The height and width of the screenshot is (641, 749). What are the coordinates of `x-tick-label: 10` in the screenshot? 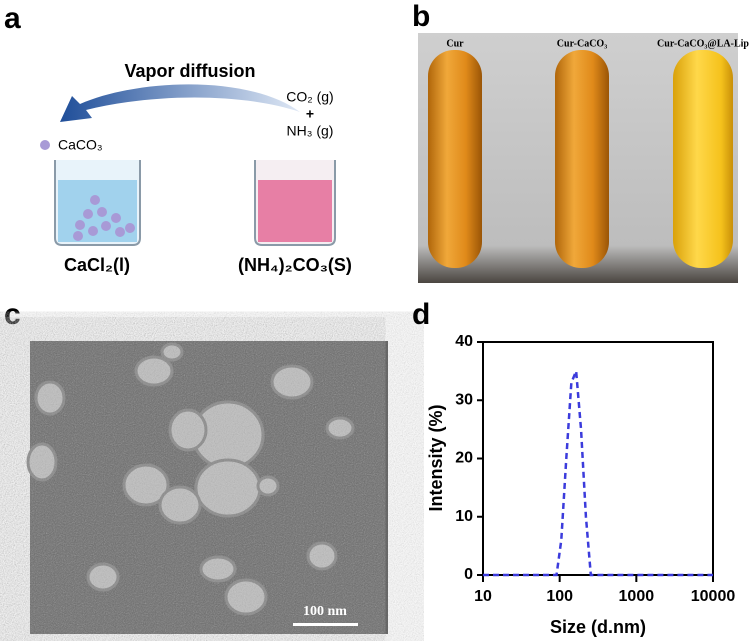 It's located at (483, 596).